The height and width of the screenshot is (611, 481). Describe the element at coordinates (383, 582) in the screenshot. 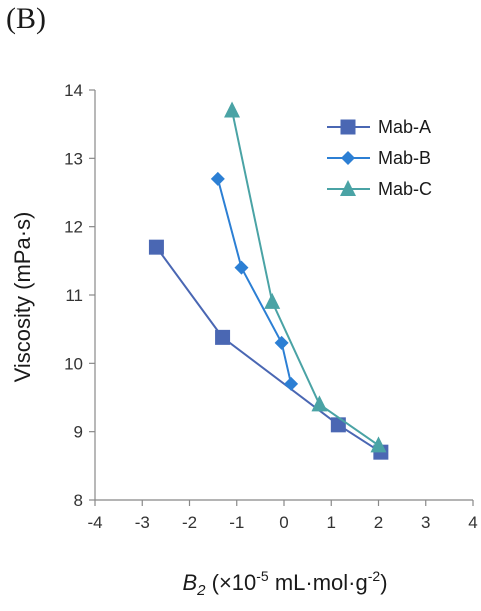

I see `x-label-end: )` at that location.